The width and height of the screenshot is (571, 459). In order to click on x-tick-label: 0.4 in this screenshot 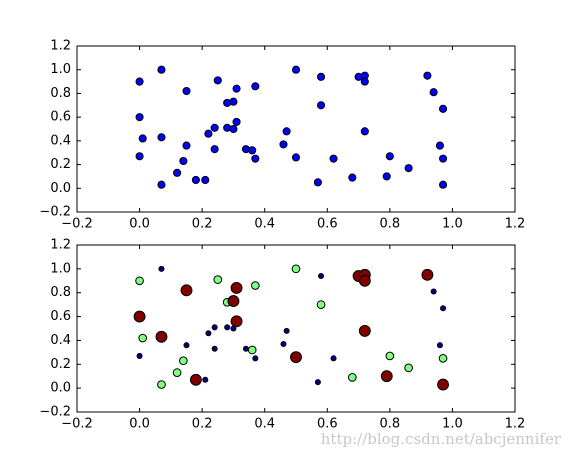, I will do `click(264, 424)`.